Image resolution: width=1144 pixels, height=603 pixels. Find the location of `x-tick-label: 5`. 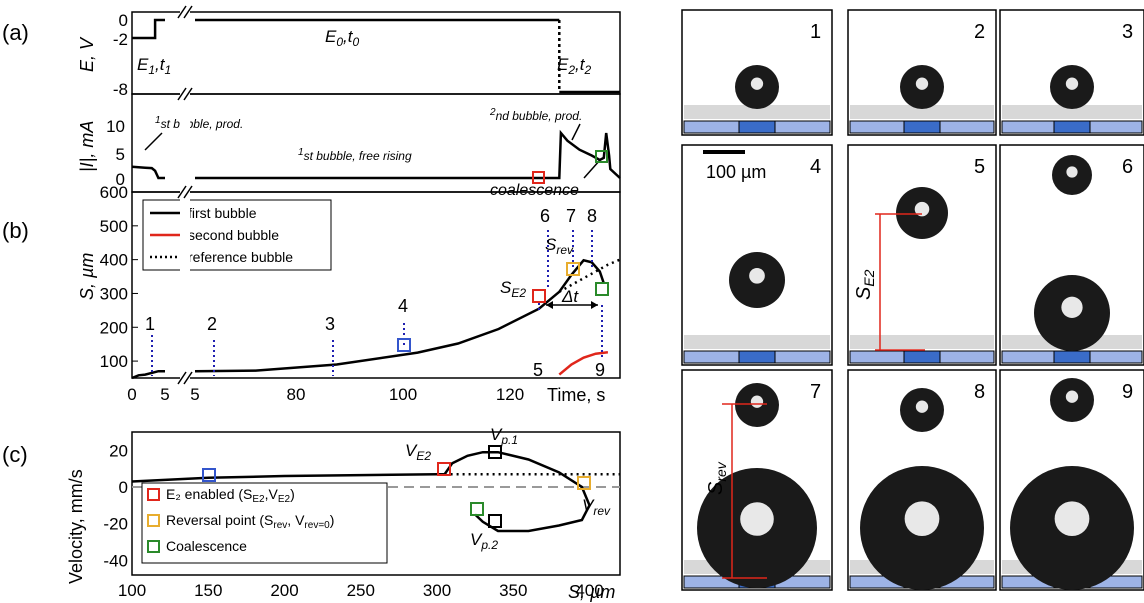

x-tick-label: 5 is located at coordinates (194, 394).